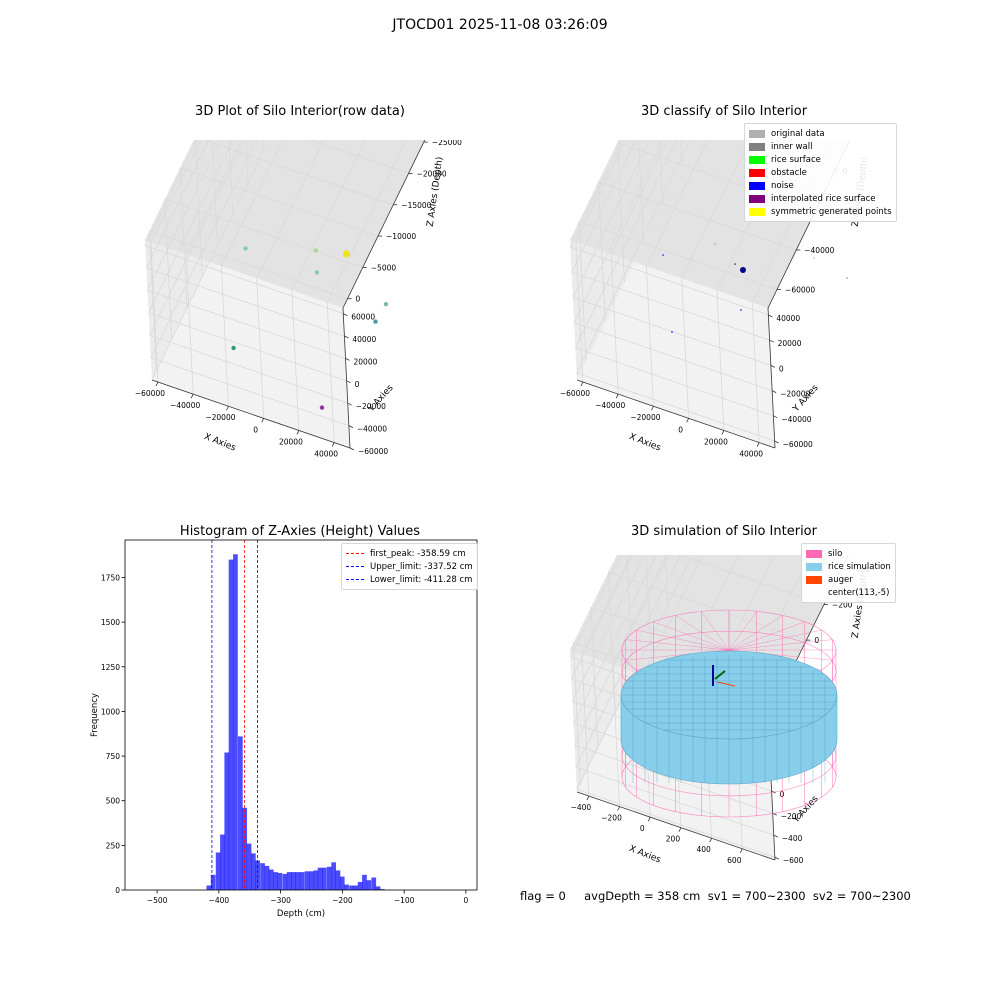  I want to click on y-tick-label: −40000, so click(796, 419).